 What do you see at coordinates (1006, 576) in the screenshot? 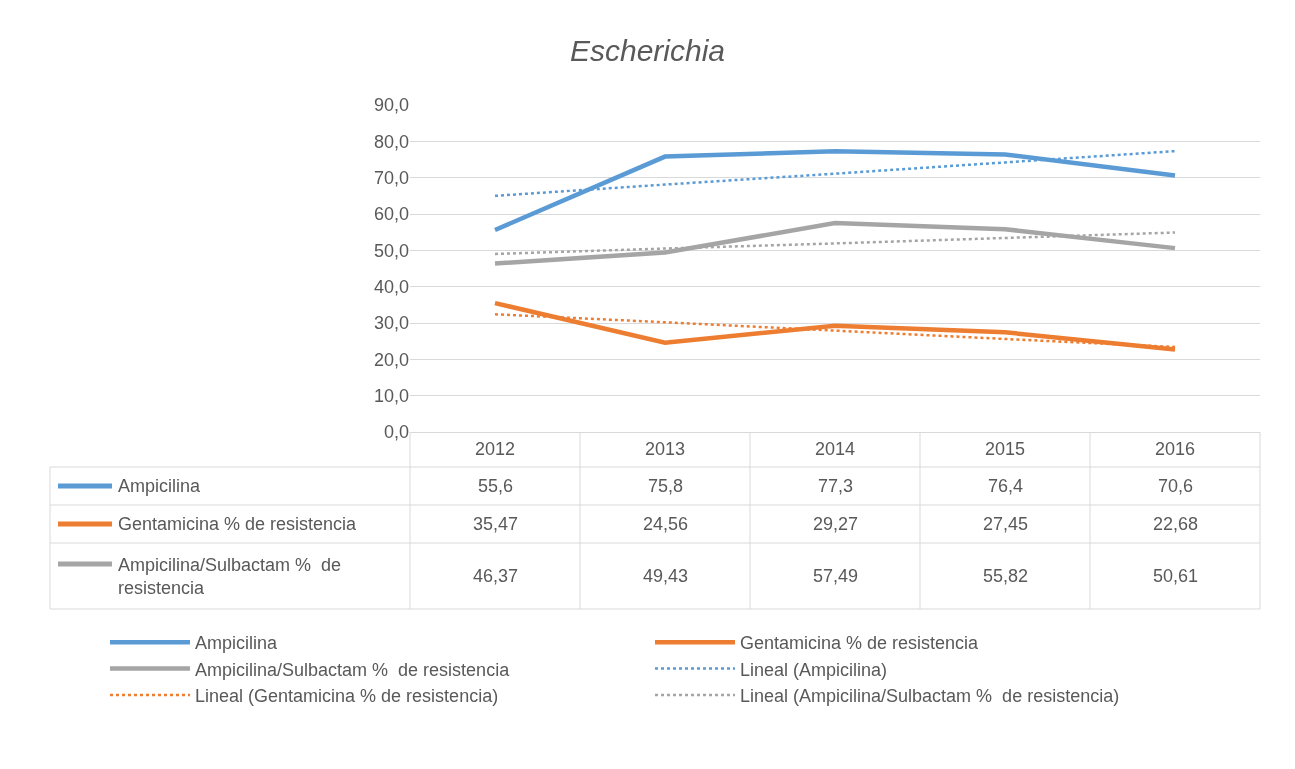
I see `data-label: 55,82` at bounding box center [1006, 576].